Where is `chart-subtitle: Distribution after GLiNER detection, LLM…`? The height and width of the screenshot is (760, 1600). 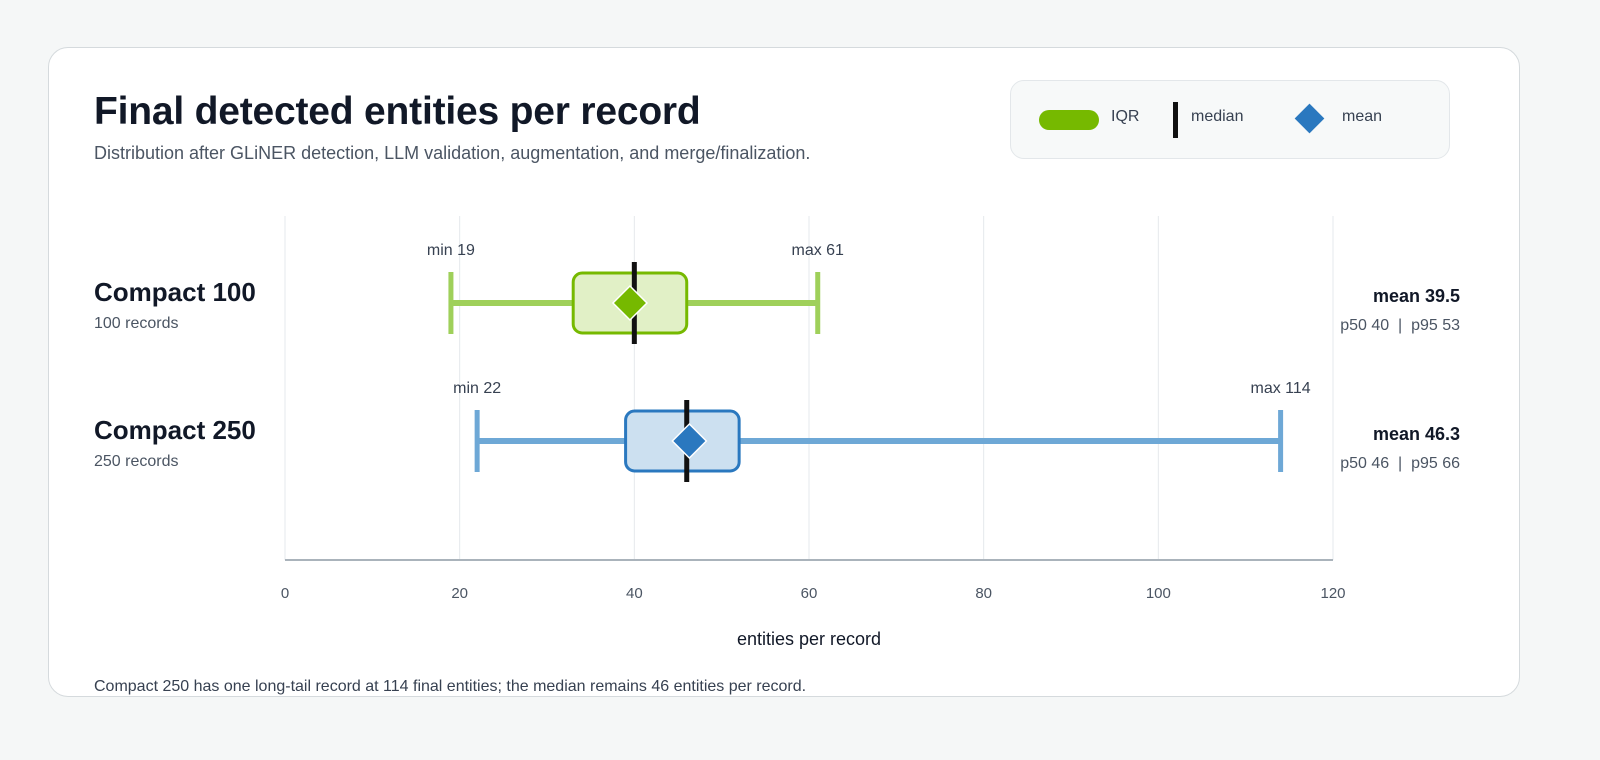 chart-subtitle: Distribution after GLiNER detection, LLM… is located at coordinates (452, 153).